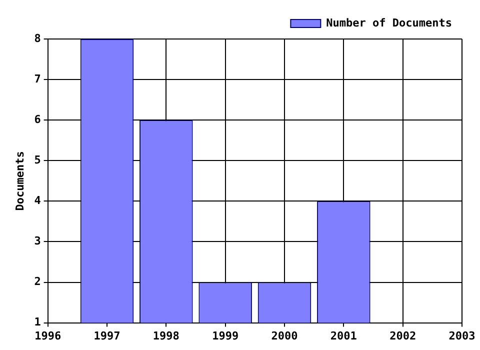  What do you see at coordinates (107, 335) in the screenshot?
I see `x-tick-label: 1997` at bounding box center [107, 335].